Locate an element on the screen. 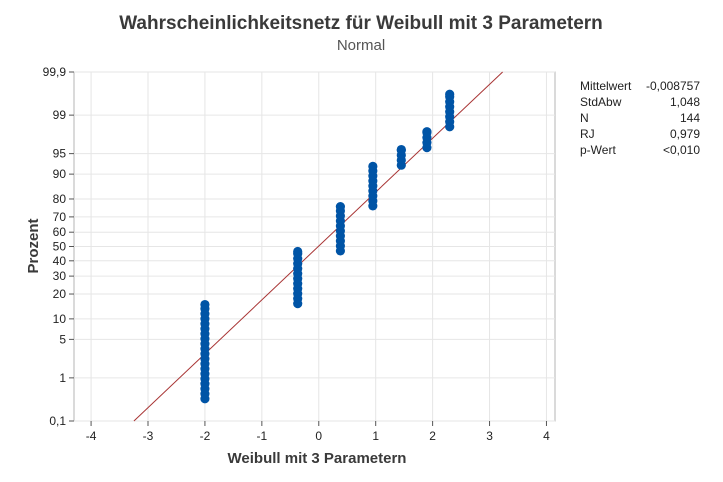  y-tick-label: 60 is located at coordinates (60, 232).